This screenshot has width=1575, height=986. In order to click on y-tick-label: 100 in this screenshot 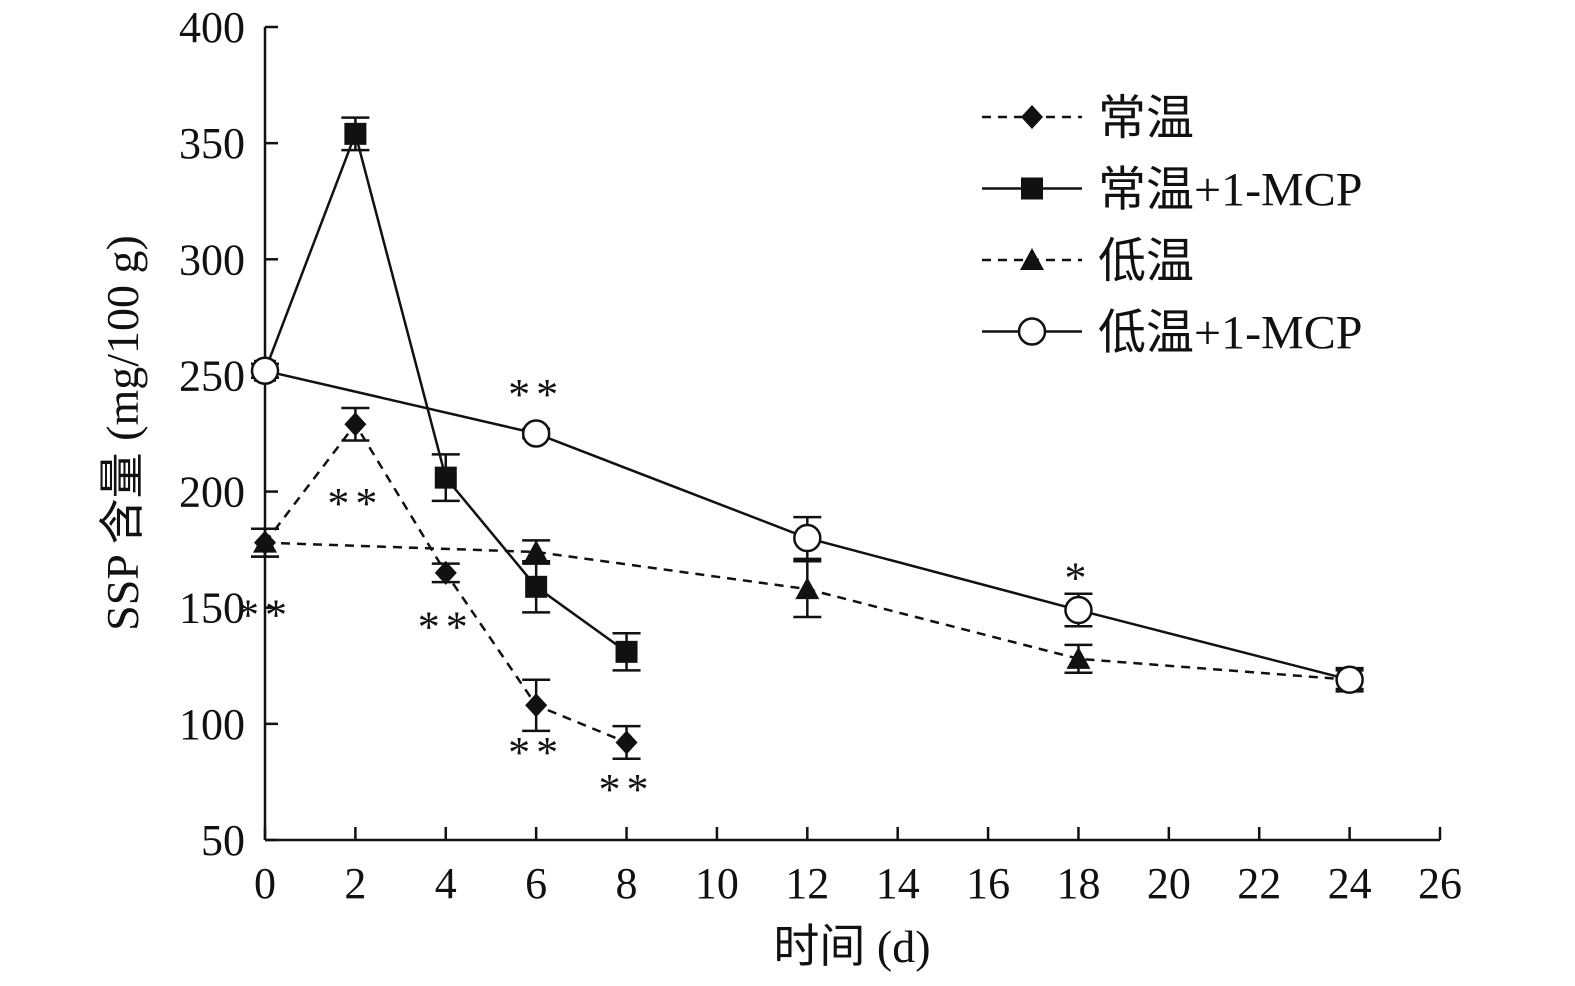, I will do `click(212, 724)`.